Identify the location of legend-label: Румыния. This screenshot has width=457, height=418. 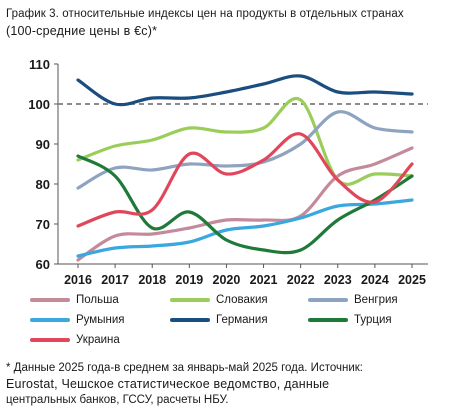
(100, 320).